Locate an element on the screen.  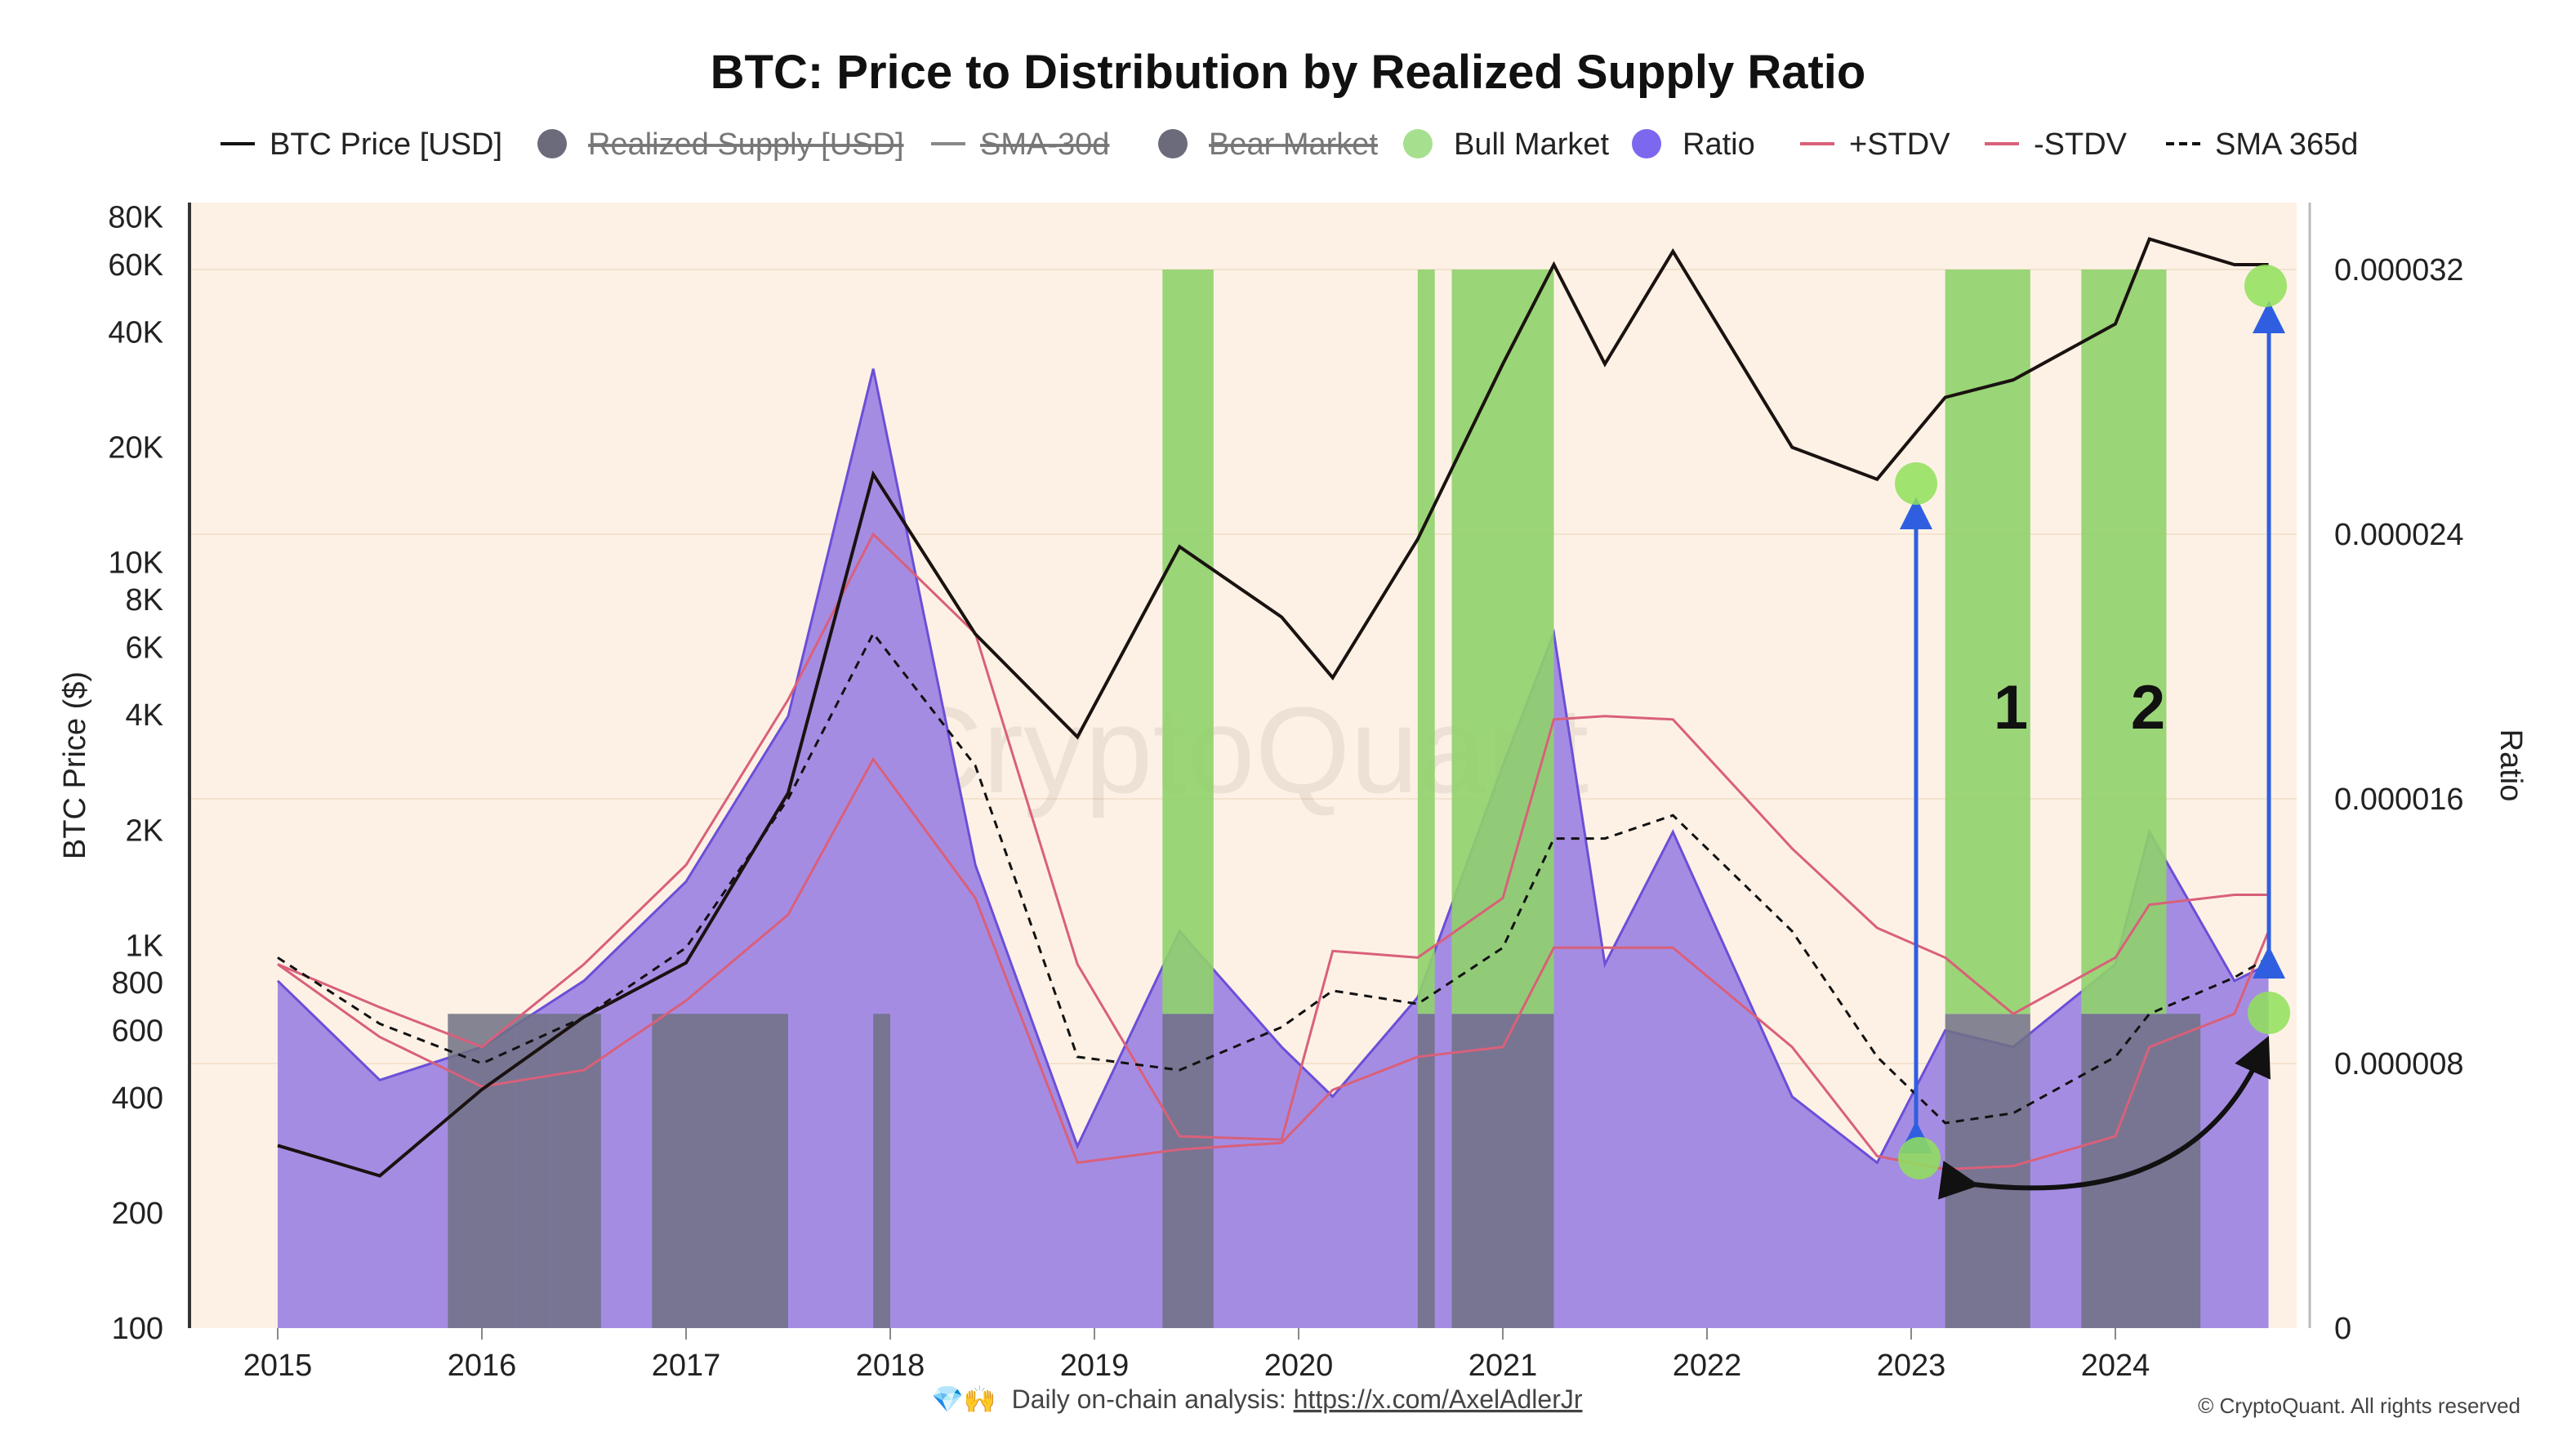
left-tick-label: 1K is located at coordinates (144, 946).